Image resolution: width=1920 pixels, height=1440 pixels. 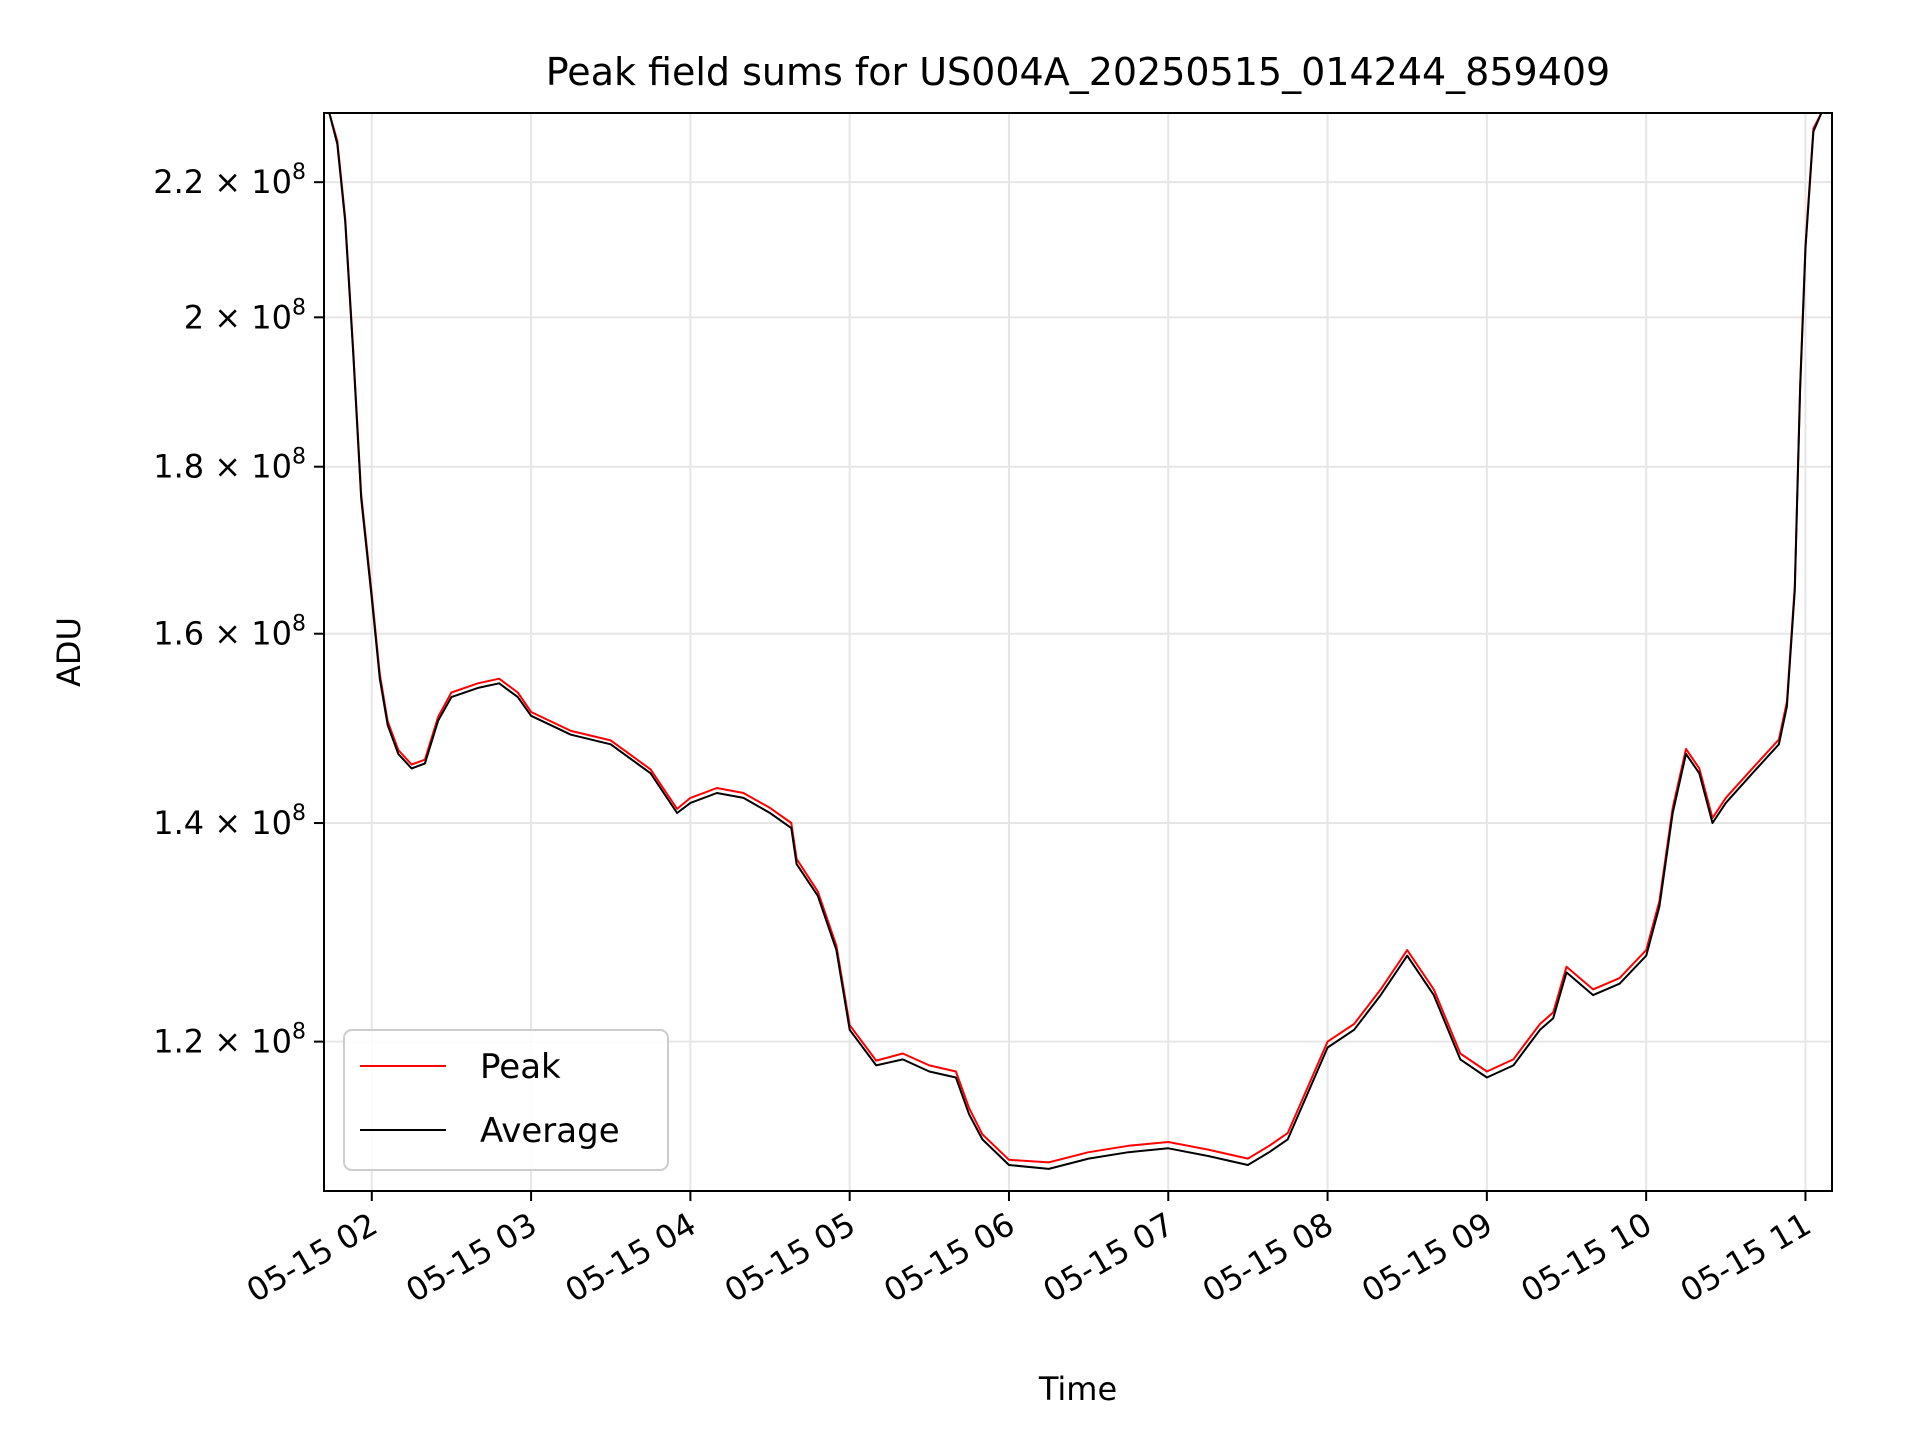 I want to click on y-tick-label: 1.8 × 108, so click(x=229, y=465).